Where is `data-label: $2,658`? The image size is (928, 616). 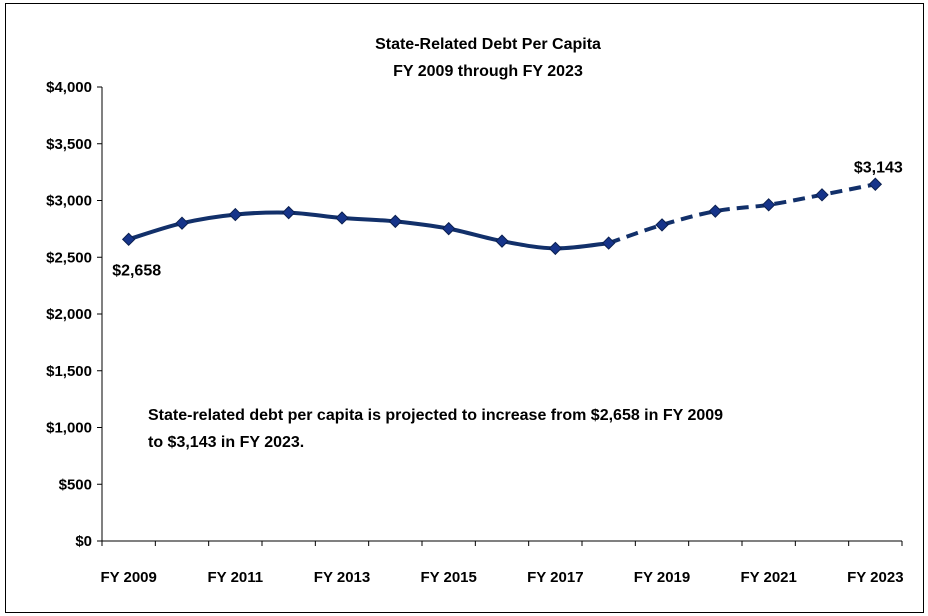 data-label: $2,658 is located at coordinates (136, 270).